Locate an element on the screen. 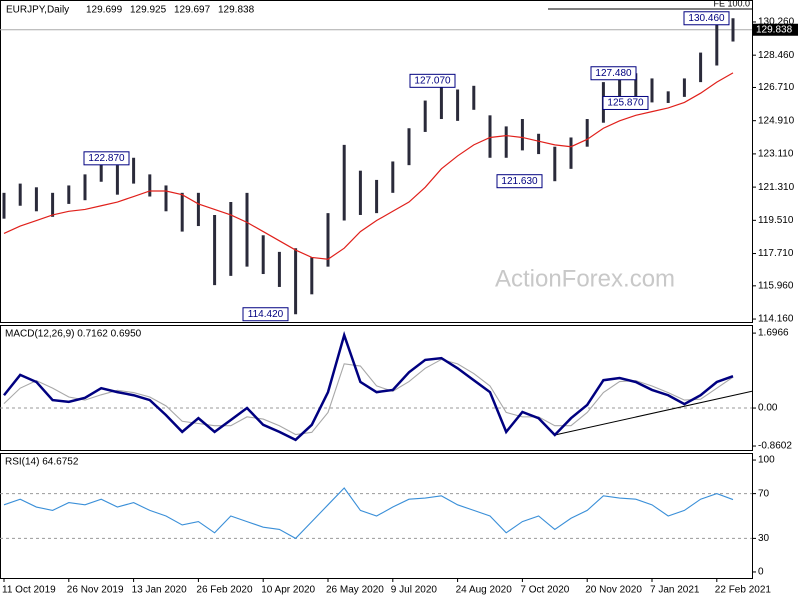 The height and width of the screenshot is (600, 800). y-tick-label: 121.310 is located at coordinates (776, 187).